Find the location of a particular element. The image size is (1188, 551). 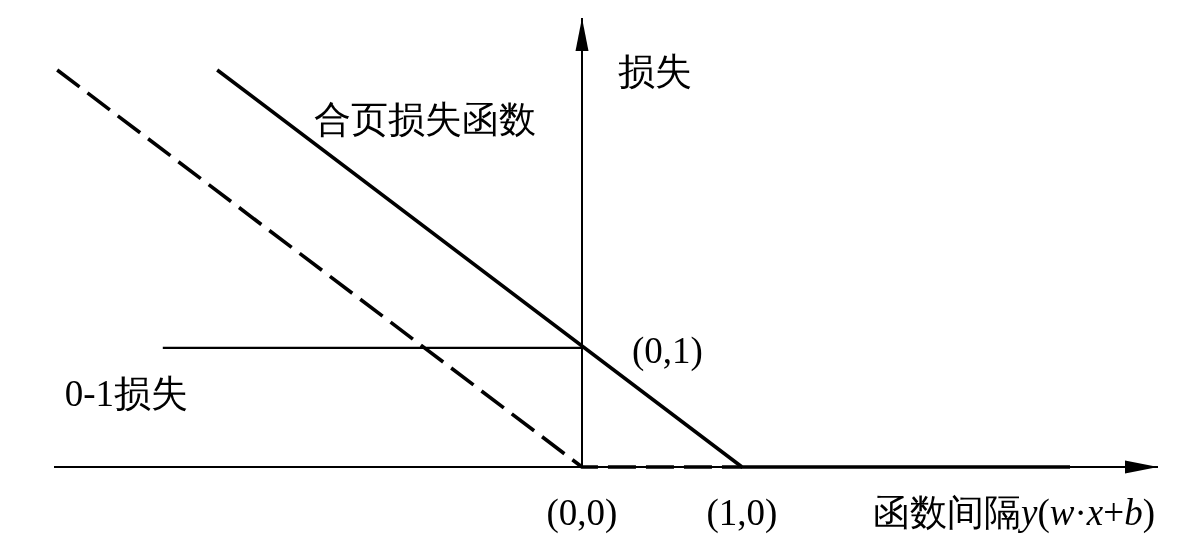

y-axis-title: 损失 is located at coordinates (655, 71).